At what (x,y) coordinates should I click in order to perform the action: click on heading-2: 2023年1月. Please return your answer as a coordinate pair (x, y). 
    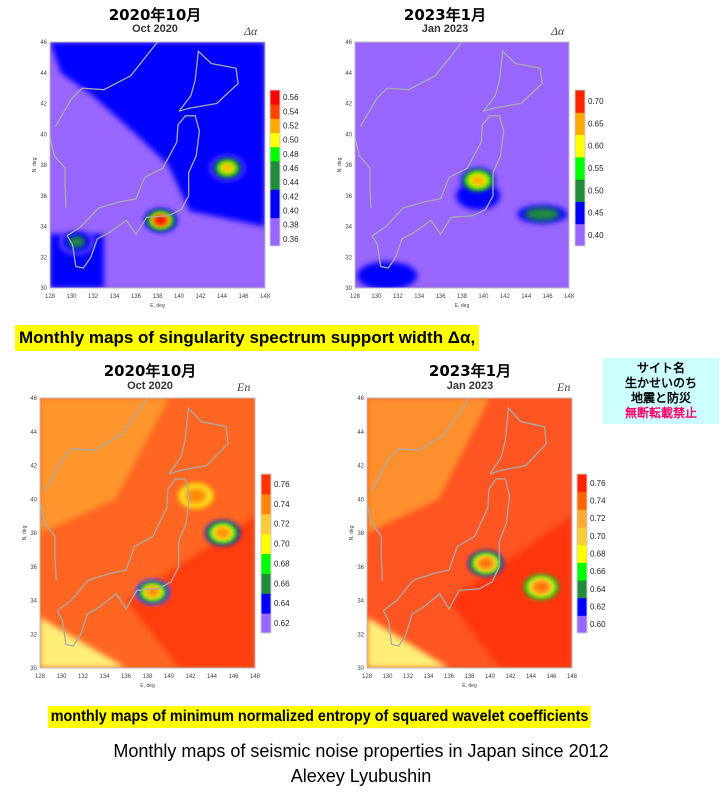
    Looking at the image, I should click on (445, 15).